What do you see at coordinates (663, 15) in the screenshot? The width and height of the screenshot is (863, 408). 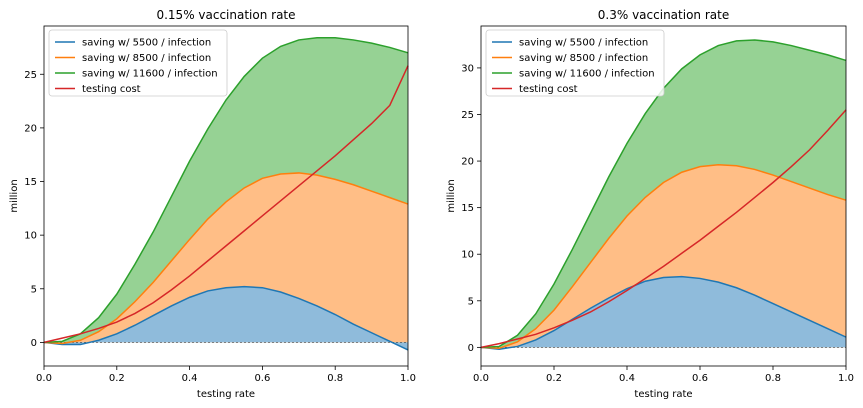 I see `chart-title: 0.3% vaccination rate` at bounding box center [663, 15].